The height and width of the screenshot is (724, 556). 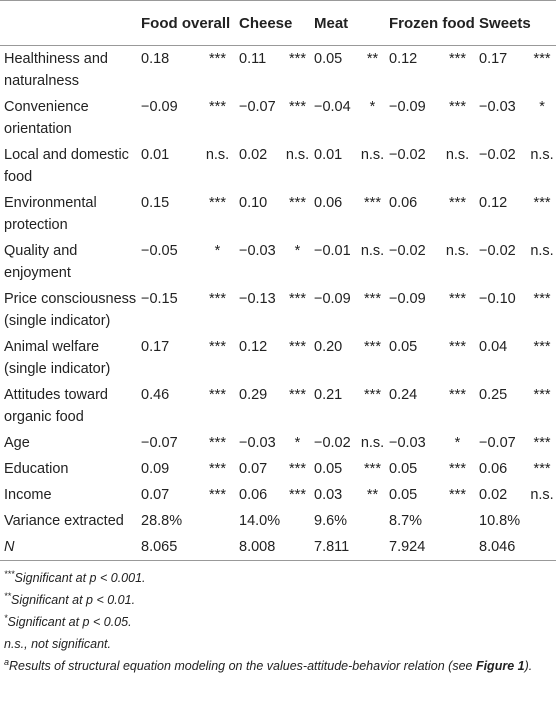 What do you see at coordinates (73, 600) in the screenshot?
I see `footnote-text: Significant at p < 0.01.` at bounding box center [73, 600].